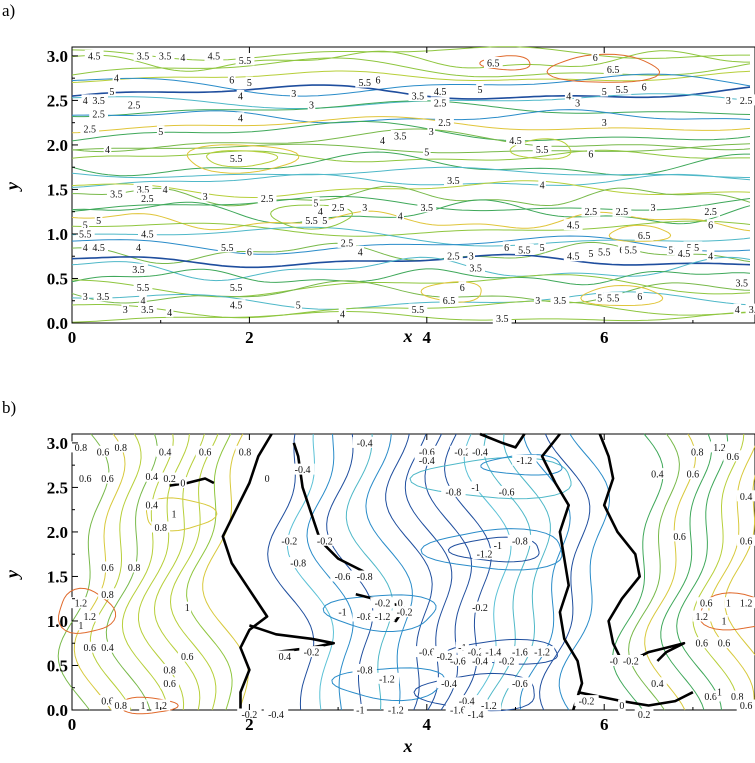 This screenshot has height=763, width=755. Describe the element at coordinates (276, 715) in the screenshot. I see `contour-label: -0.4` at that location.